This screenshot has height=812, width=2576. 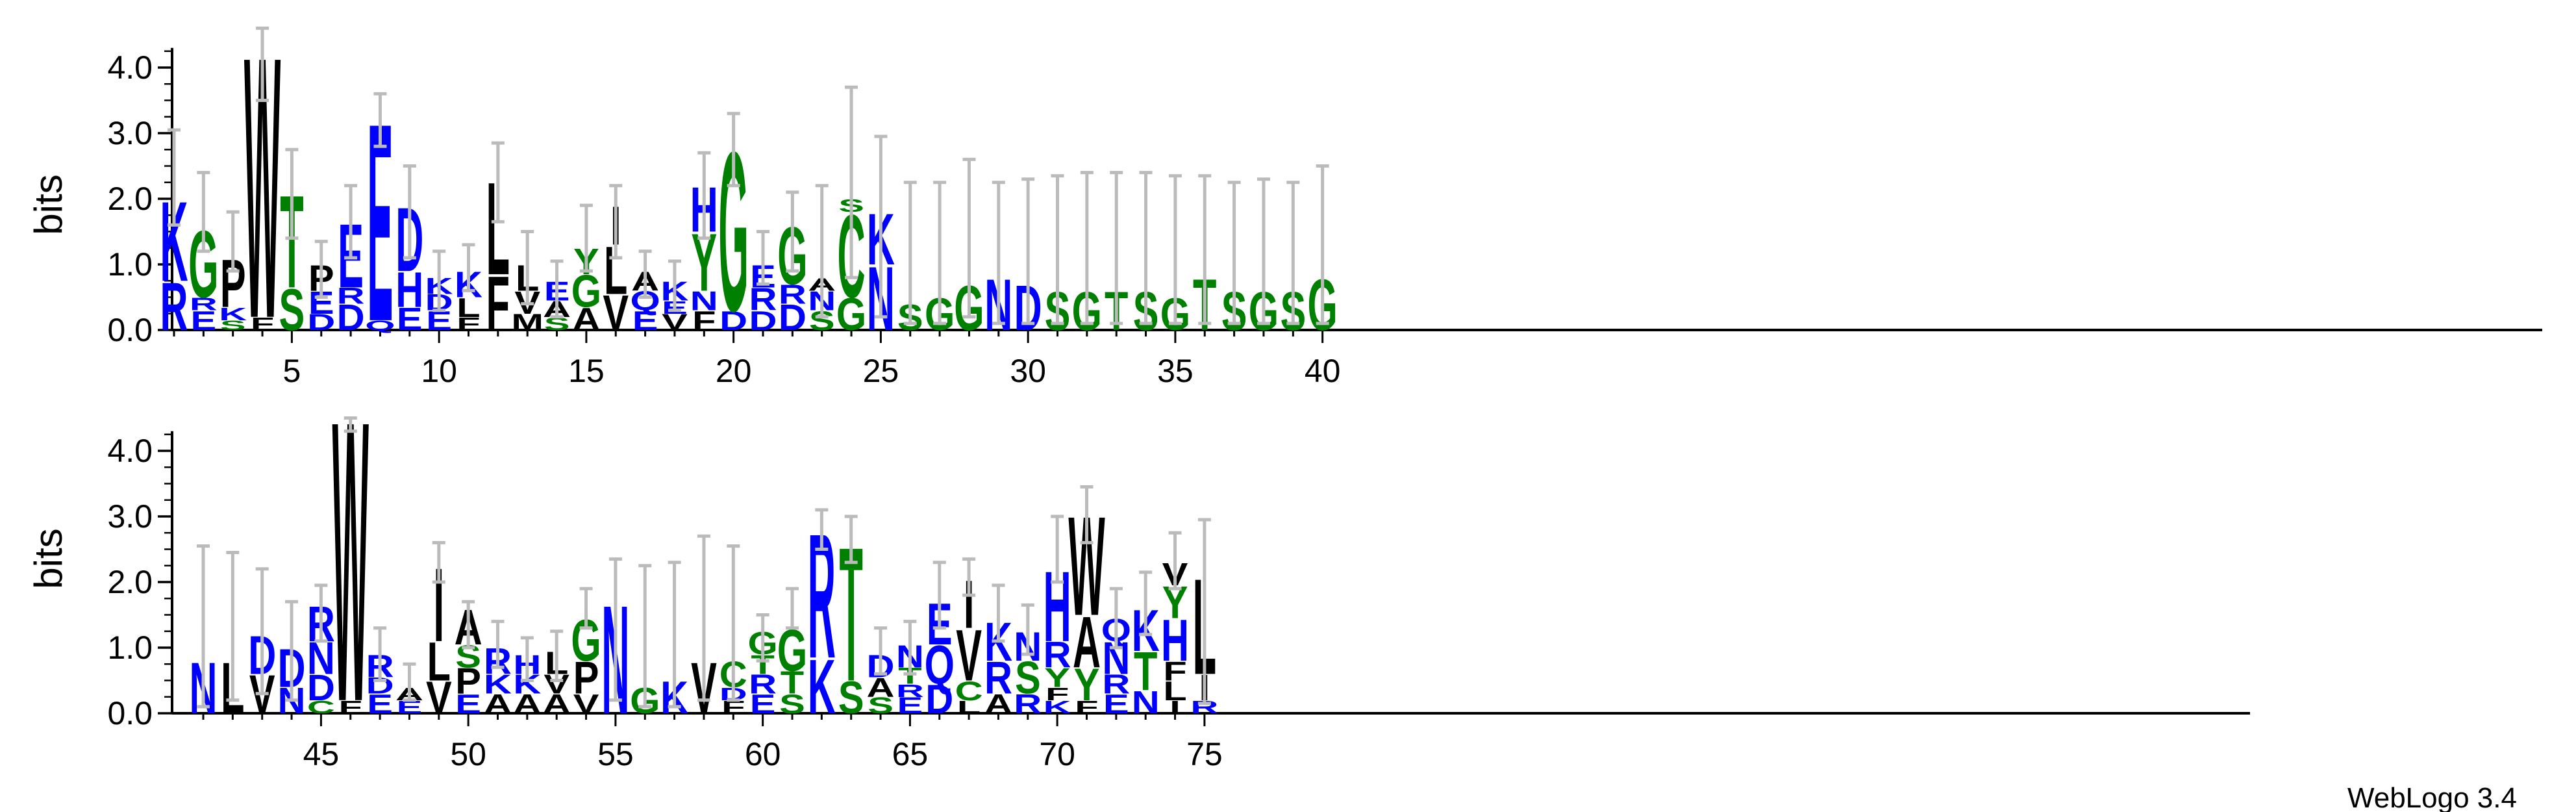 What do you see at coordinates (1323, 371) in the screenshot?
I see `x-tick-label: 40` at bounding box center [1323, 371].